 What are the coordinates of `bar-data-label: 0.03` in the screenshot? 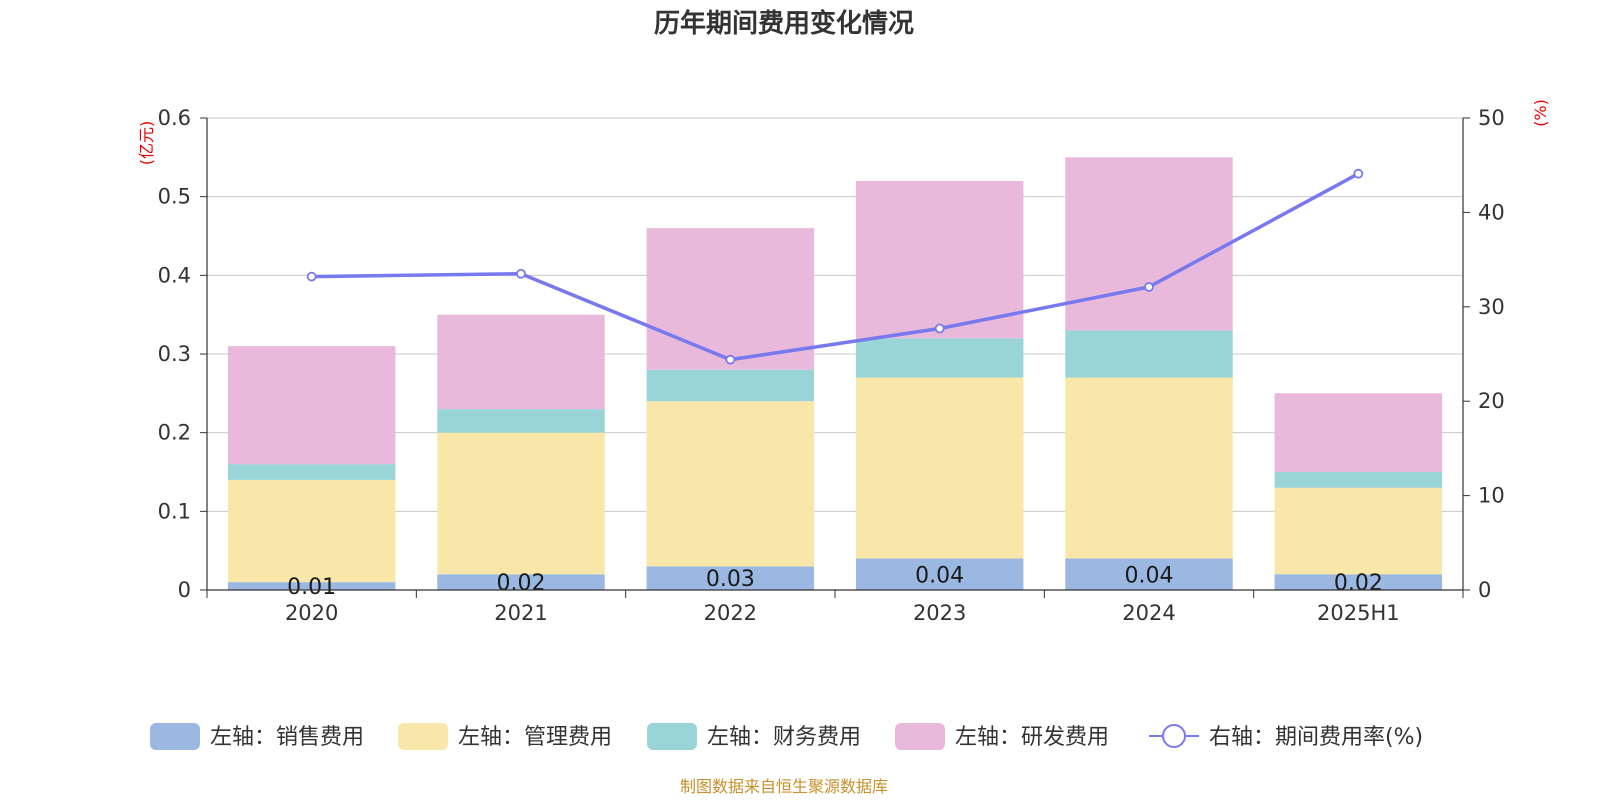 It's located at (730, 579).